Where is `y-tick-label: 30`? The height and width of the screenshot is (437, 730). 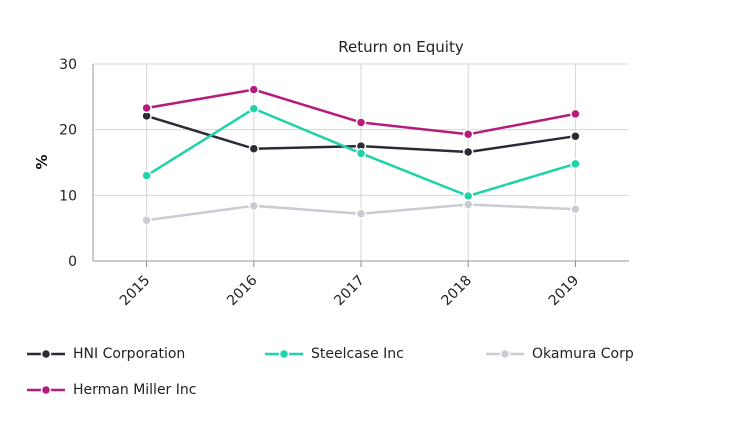
y-tick-label: 30 is located at coordinates (68, 65).